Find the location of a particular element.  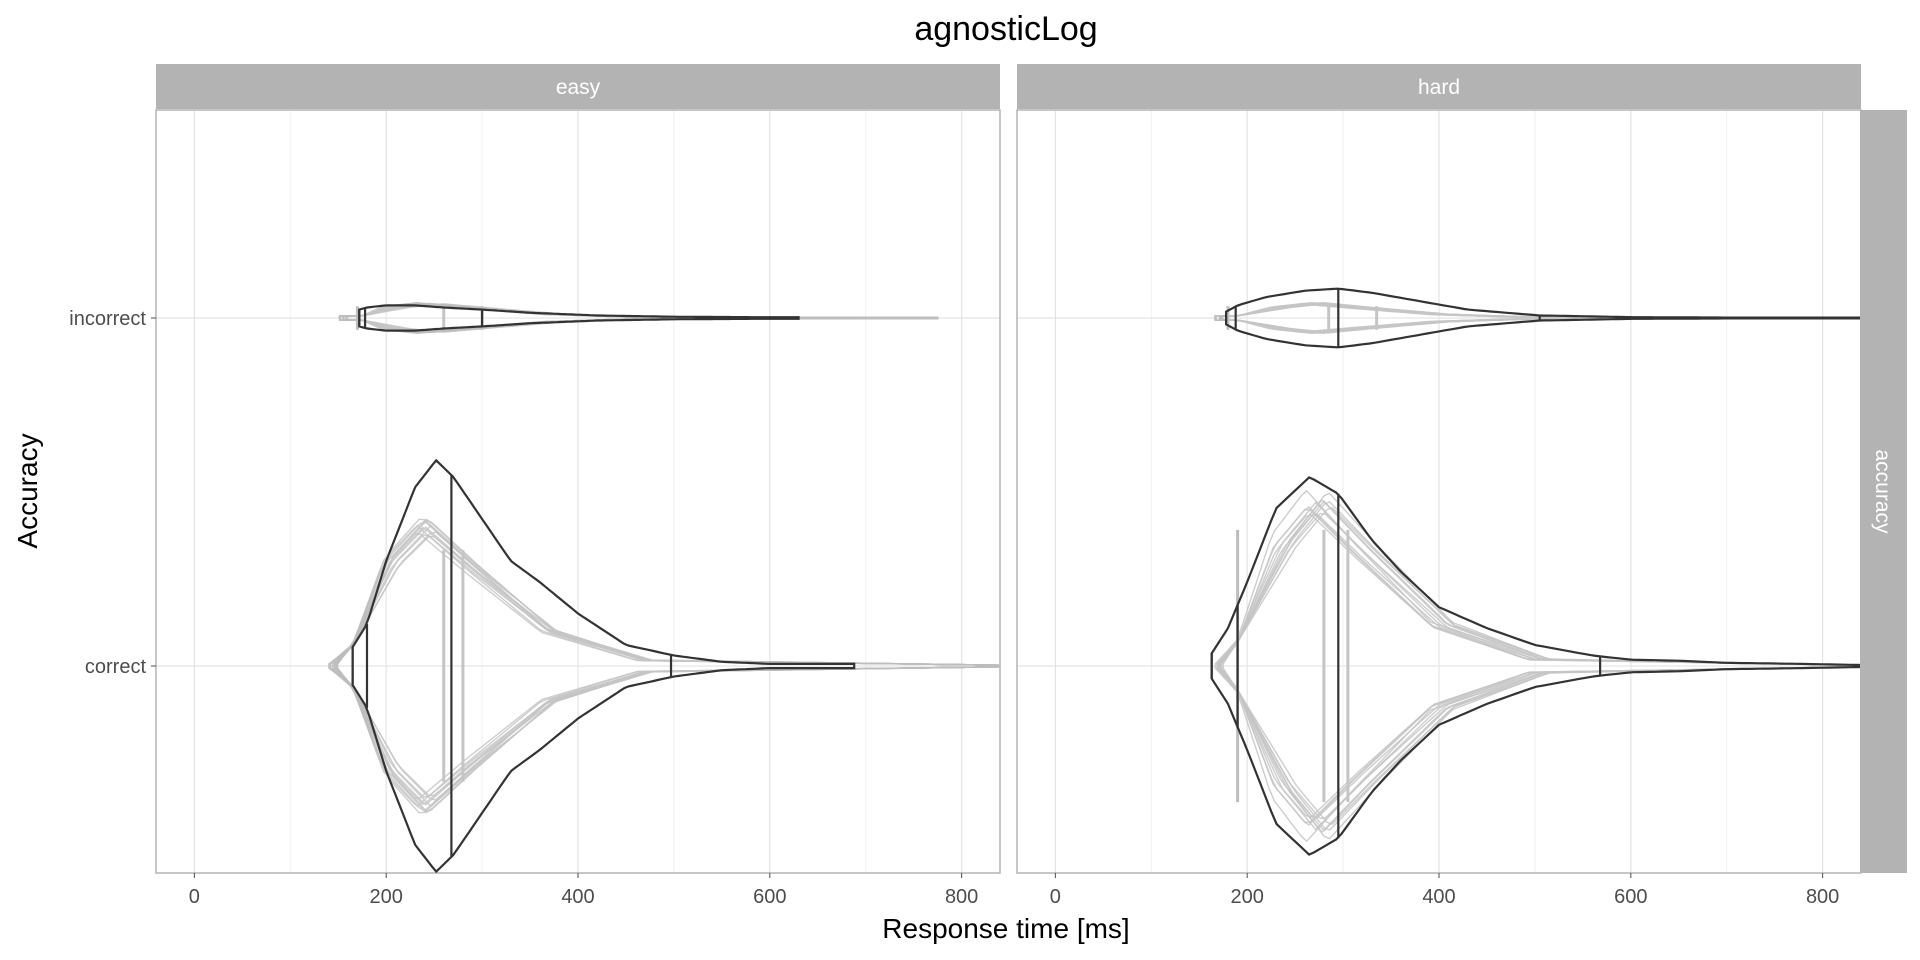

chart-title: agnosticLog is located at coordinates (1005, 29).